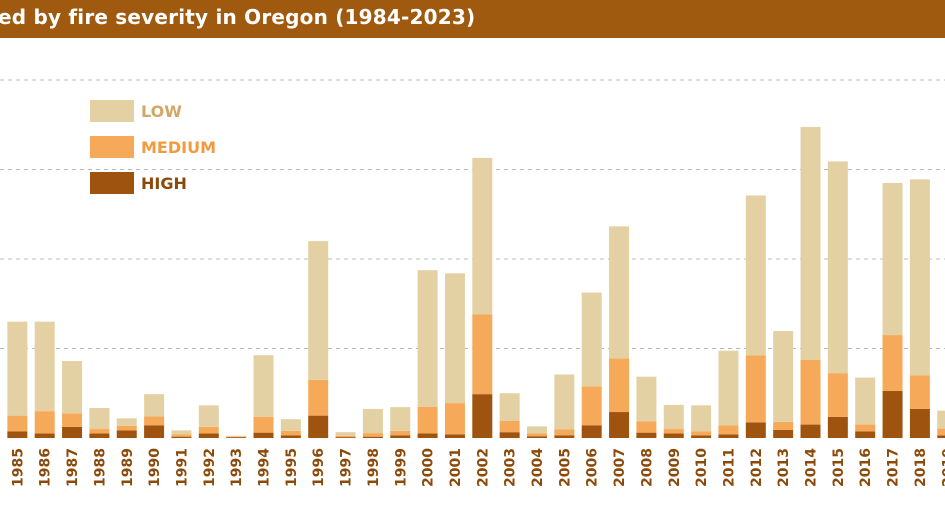 The height and width of the screenshot is (520, 945). I want to click on bar-high-1994, so click(263, 435).